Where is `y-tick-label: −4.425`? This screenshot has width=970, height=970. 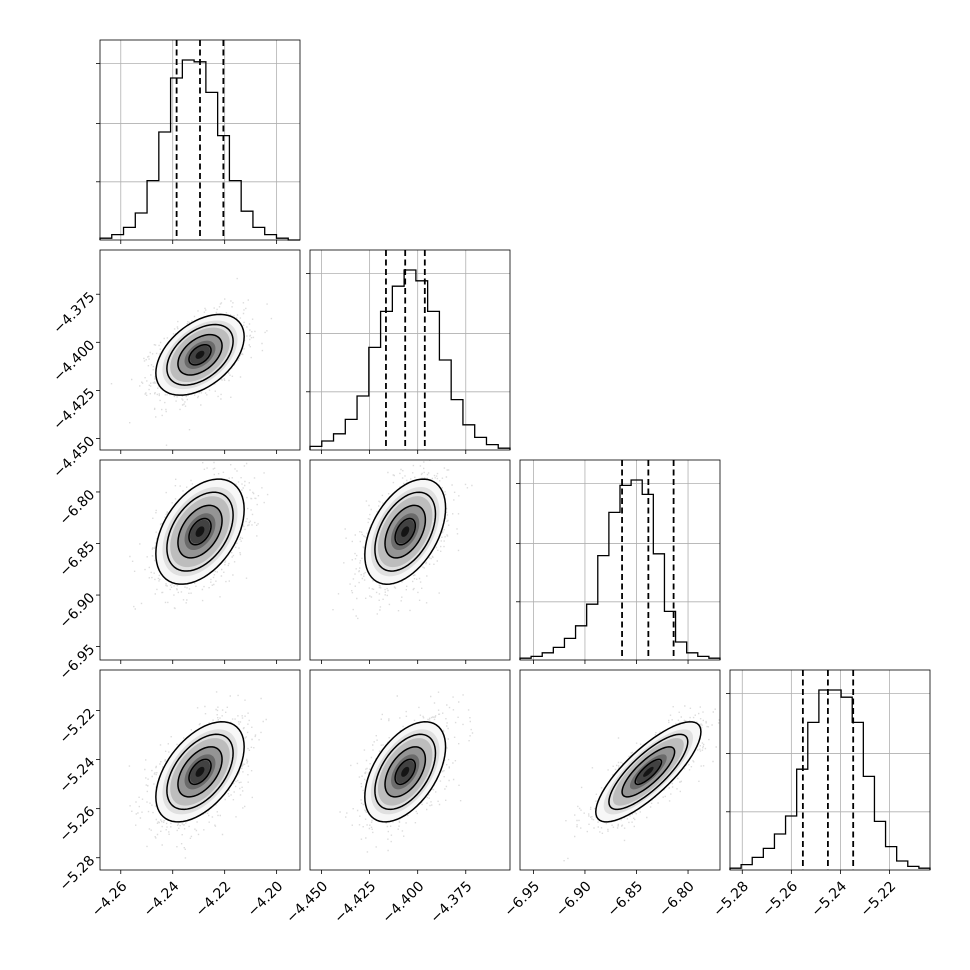
y-tick-label: −4.425 is located at coordinates (74, 409).